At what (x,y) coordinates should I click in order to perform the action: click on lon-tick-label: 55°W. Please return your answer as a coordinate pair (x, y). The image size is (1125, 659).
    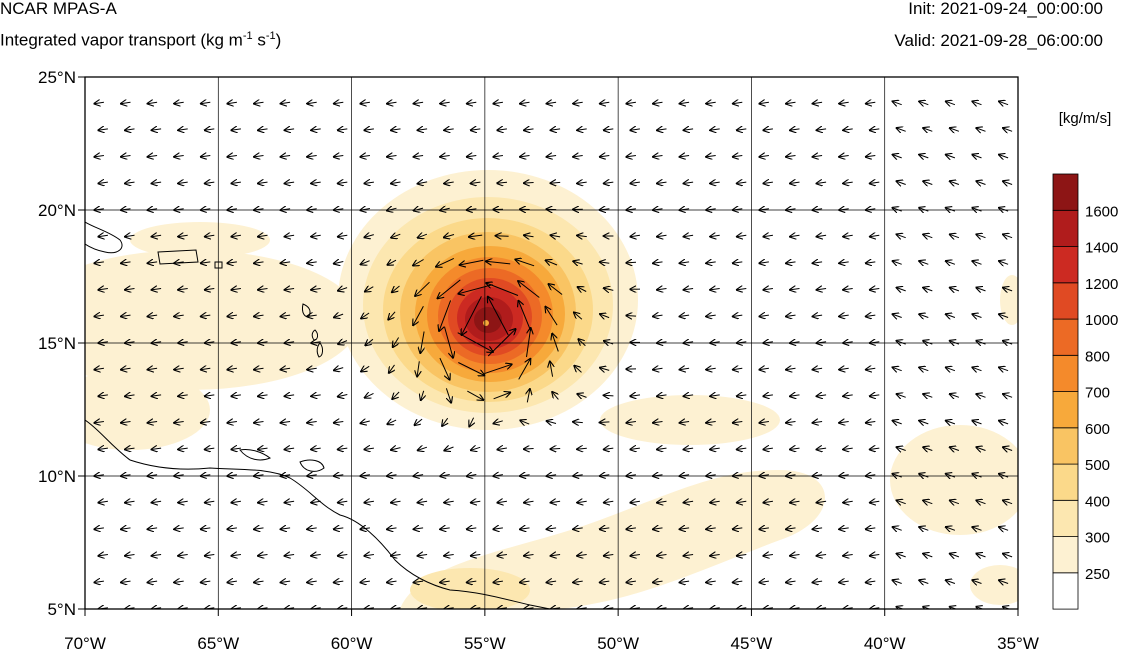
    Looking at the image, I should click on (485, 643).